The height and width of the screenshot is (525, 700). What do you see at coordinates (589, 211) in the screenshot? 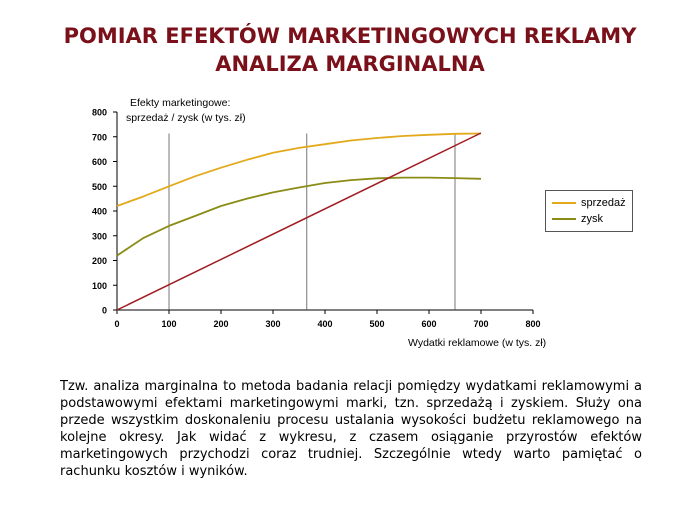
I see `chart-legend: sprzedaż zysk` at bounding box center [589, 211].